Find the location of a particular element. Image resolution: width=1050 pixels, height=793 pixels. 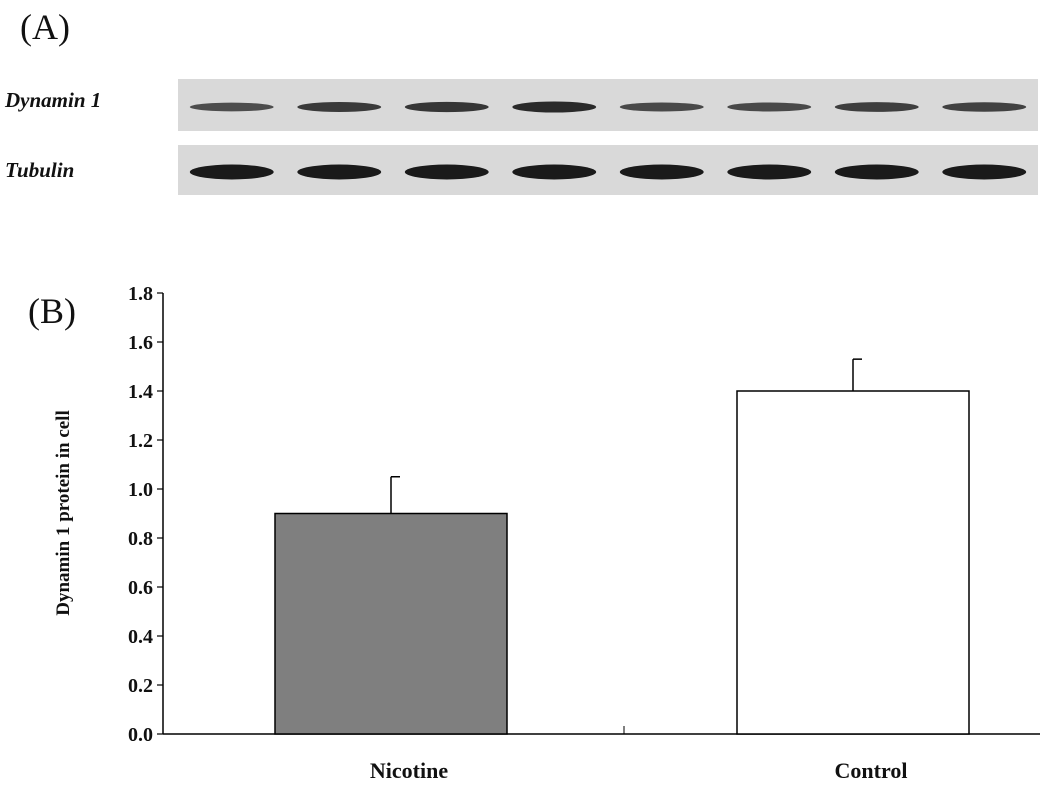

y-tick-label: 1.0 is located at coordinates (140, 490).